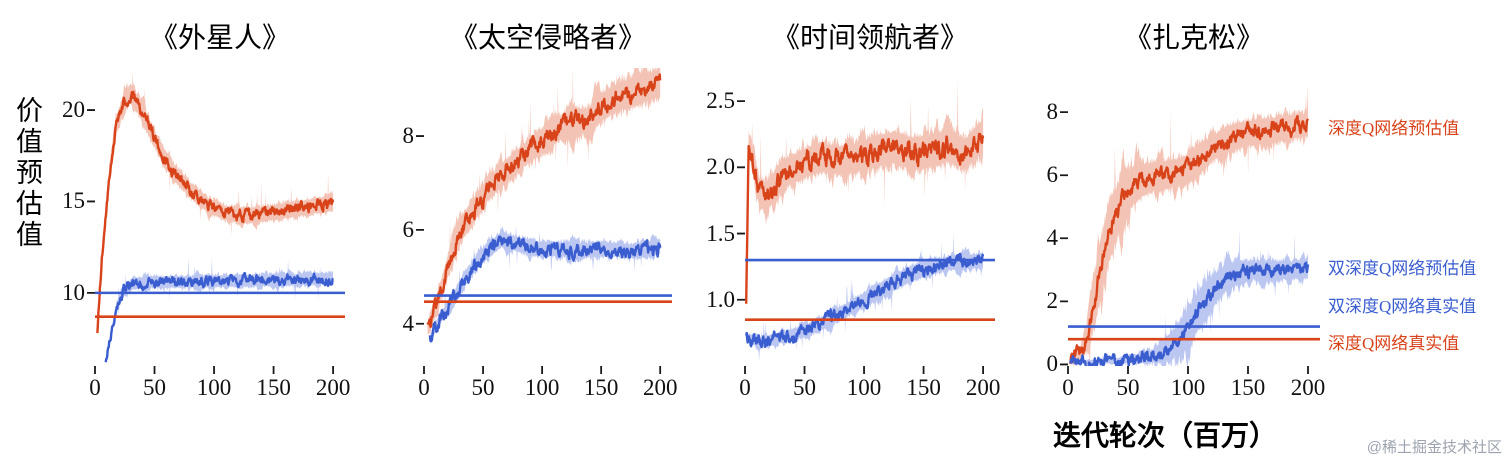  I want to click on chart-title-alien: 《外星人》, so click(219, 38).